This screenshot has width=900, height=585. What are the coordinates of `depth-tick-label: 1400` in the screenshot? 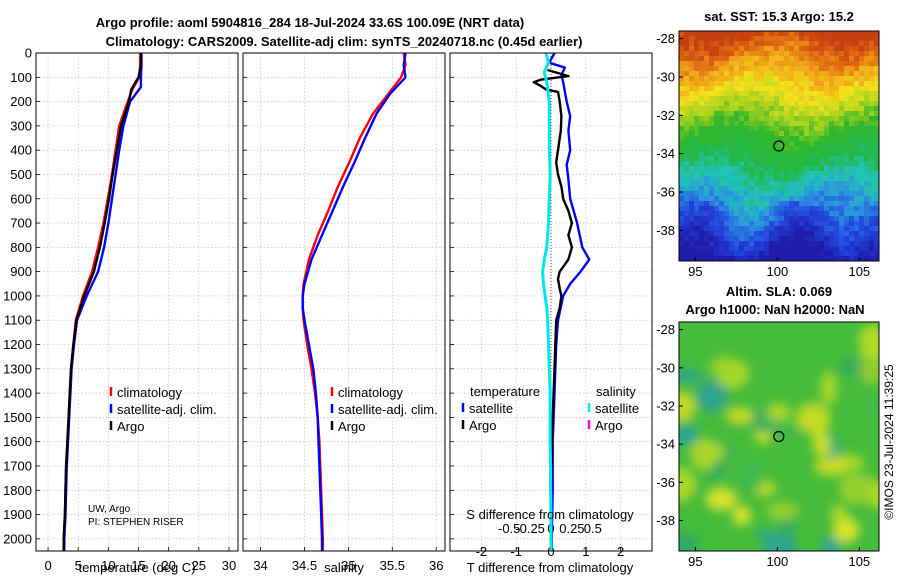 It's located at (17, 393).